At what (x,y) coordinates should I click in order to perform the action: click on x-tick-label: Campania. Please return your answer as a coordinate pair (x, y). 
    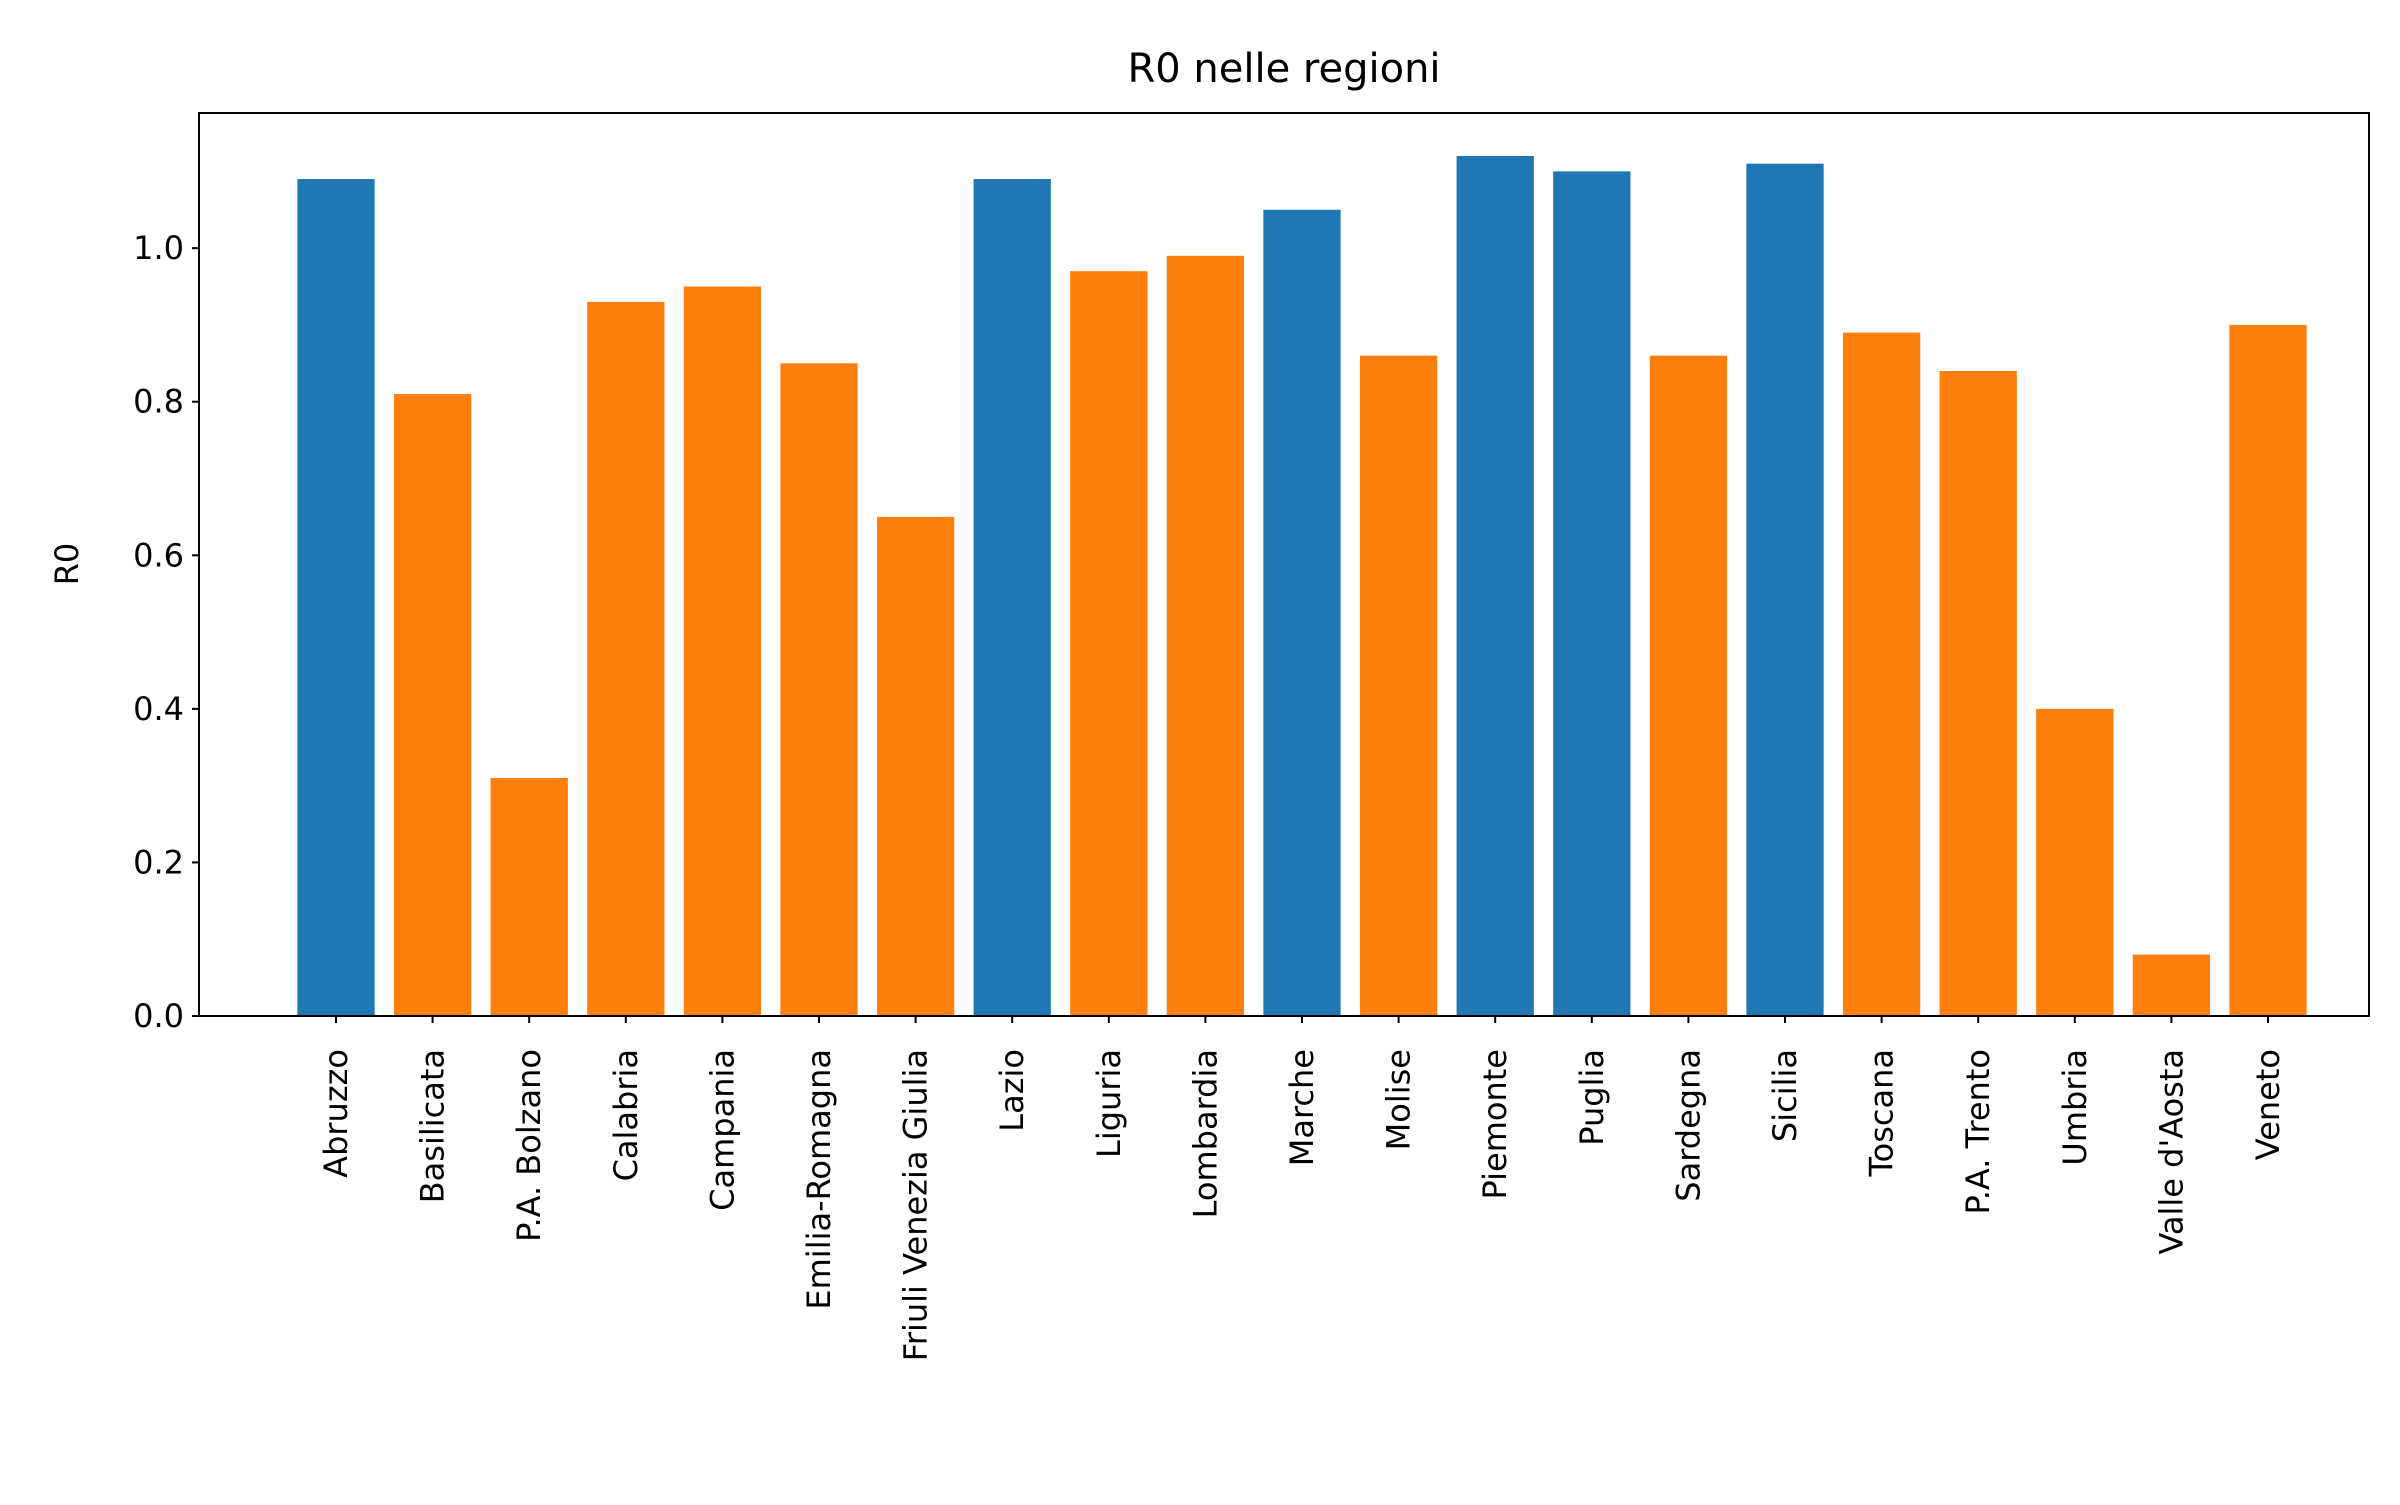
    Looking at the image, I should click on (722, 1130).